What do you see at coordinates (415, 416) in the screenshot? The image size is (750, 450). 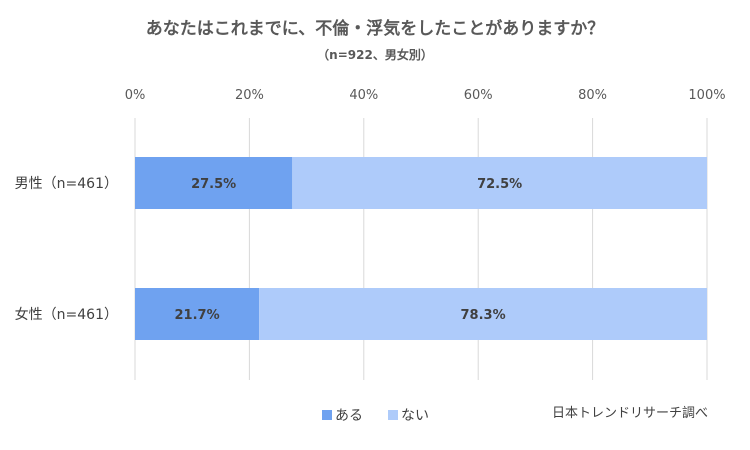 I see `legend-label: ない` at bounding box center [415, 416].